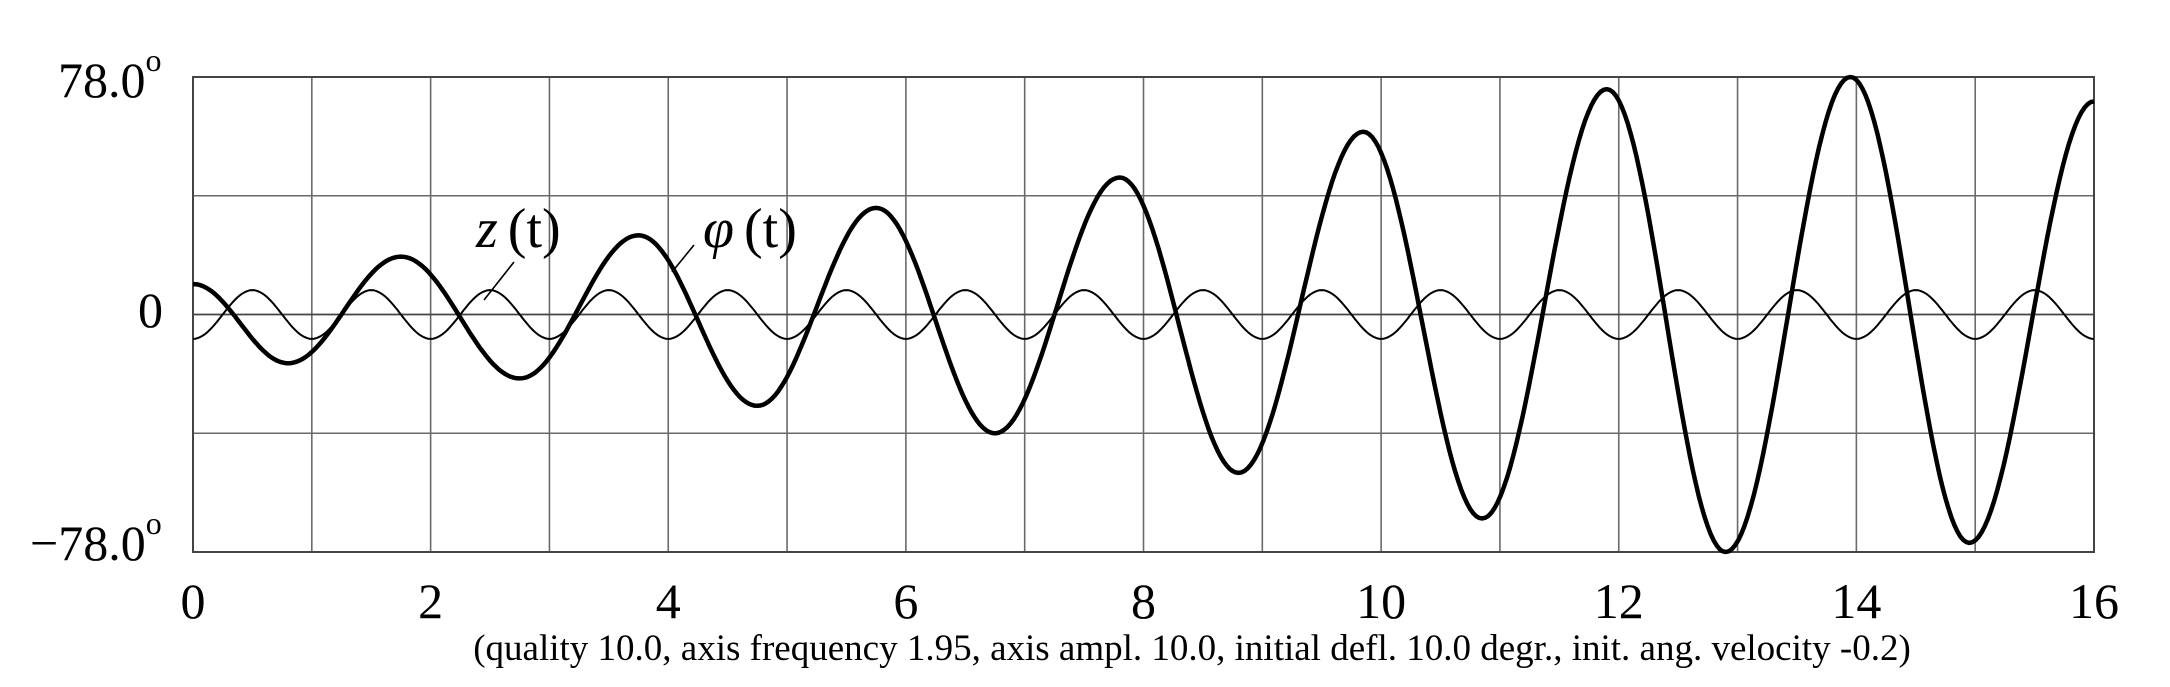 The width and height of the screenshot is (2170, 687). Describe the element at coordinates (430, 601) in the screenshot. I see `x-tick-label: 2` at that location.